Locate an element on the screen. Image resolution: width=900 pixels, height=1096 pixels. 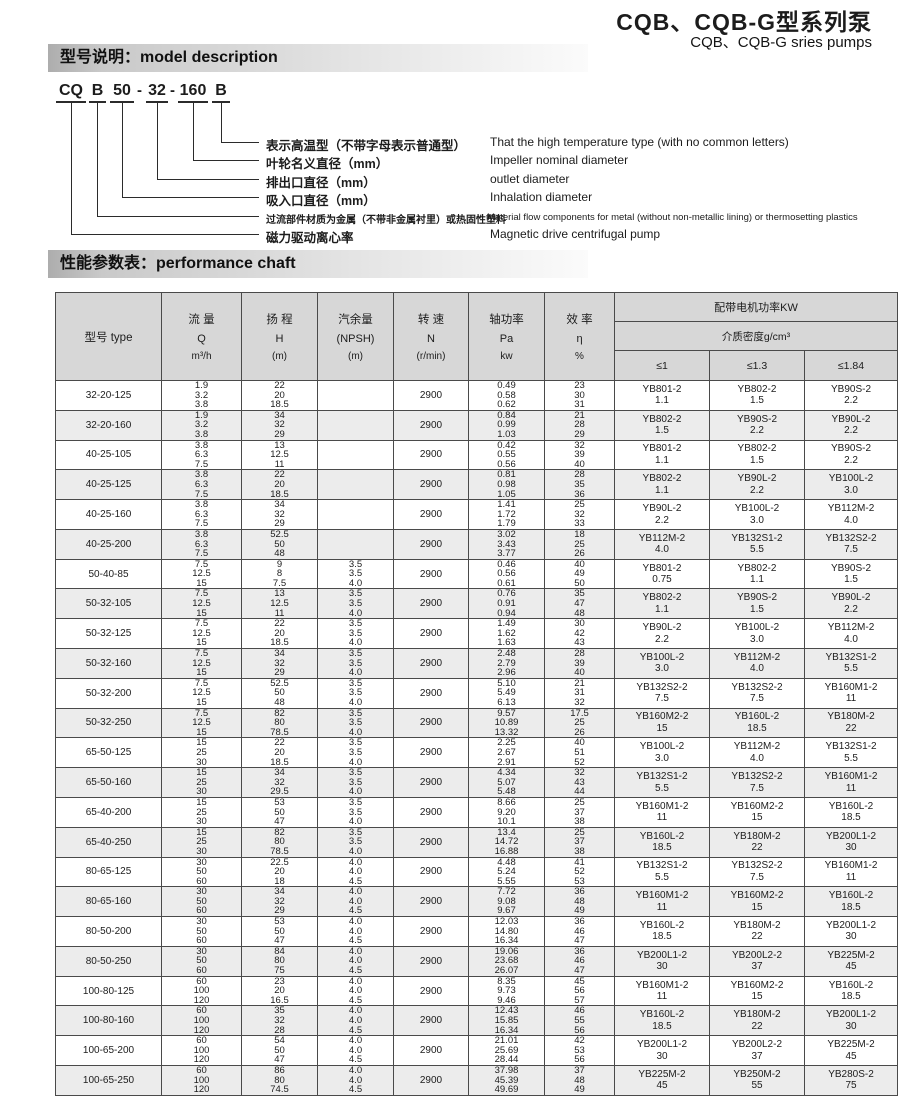
value-line: 20 is located at coordinates (279, 633).